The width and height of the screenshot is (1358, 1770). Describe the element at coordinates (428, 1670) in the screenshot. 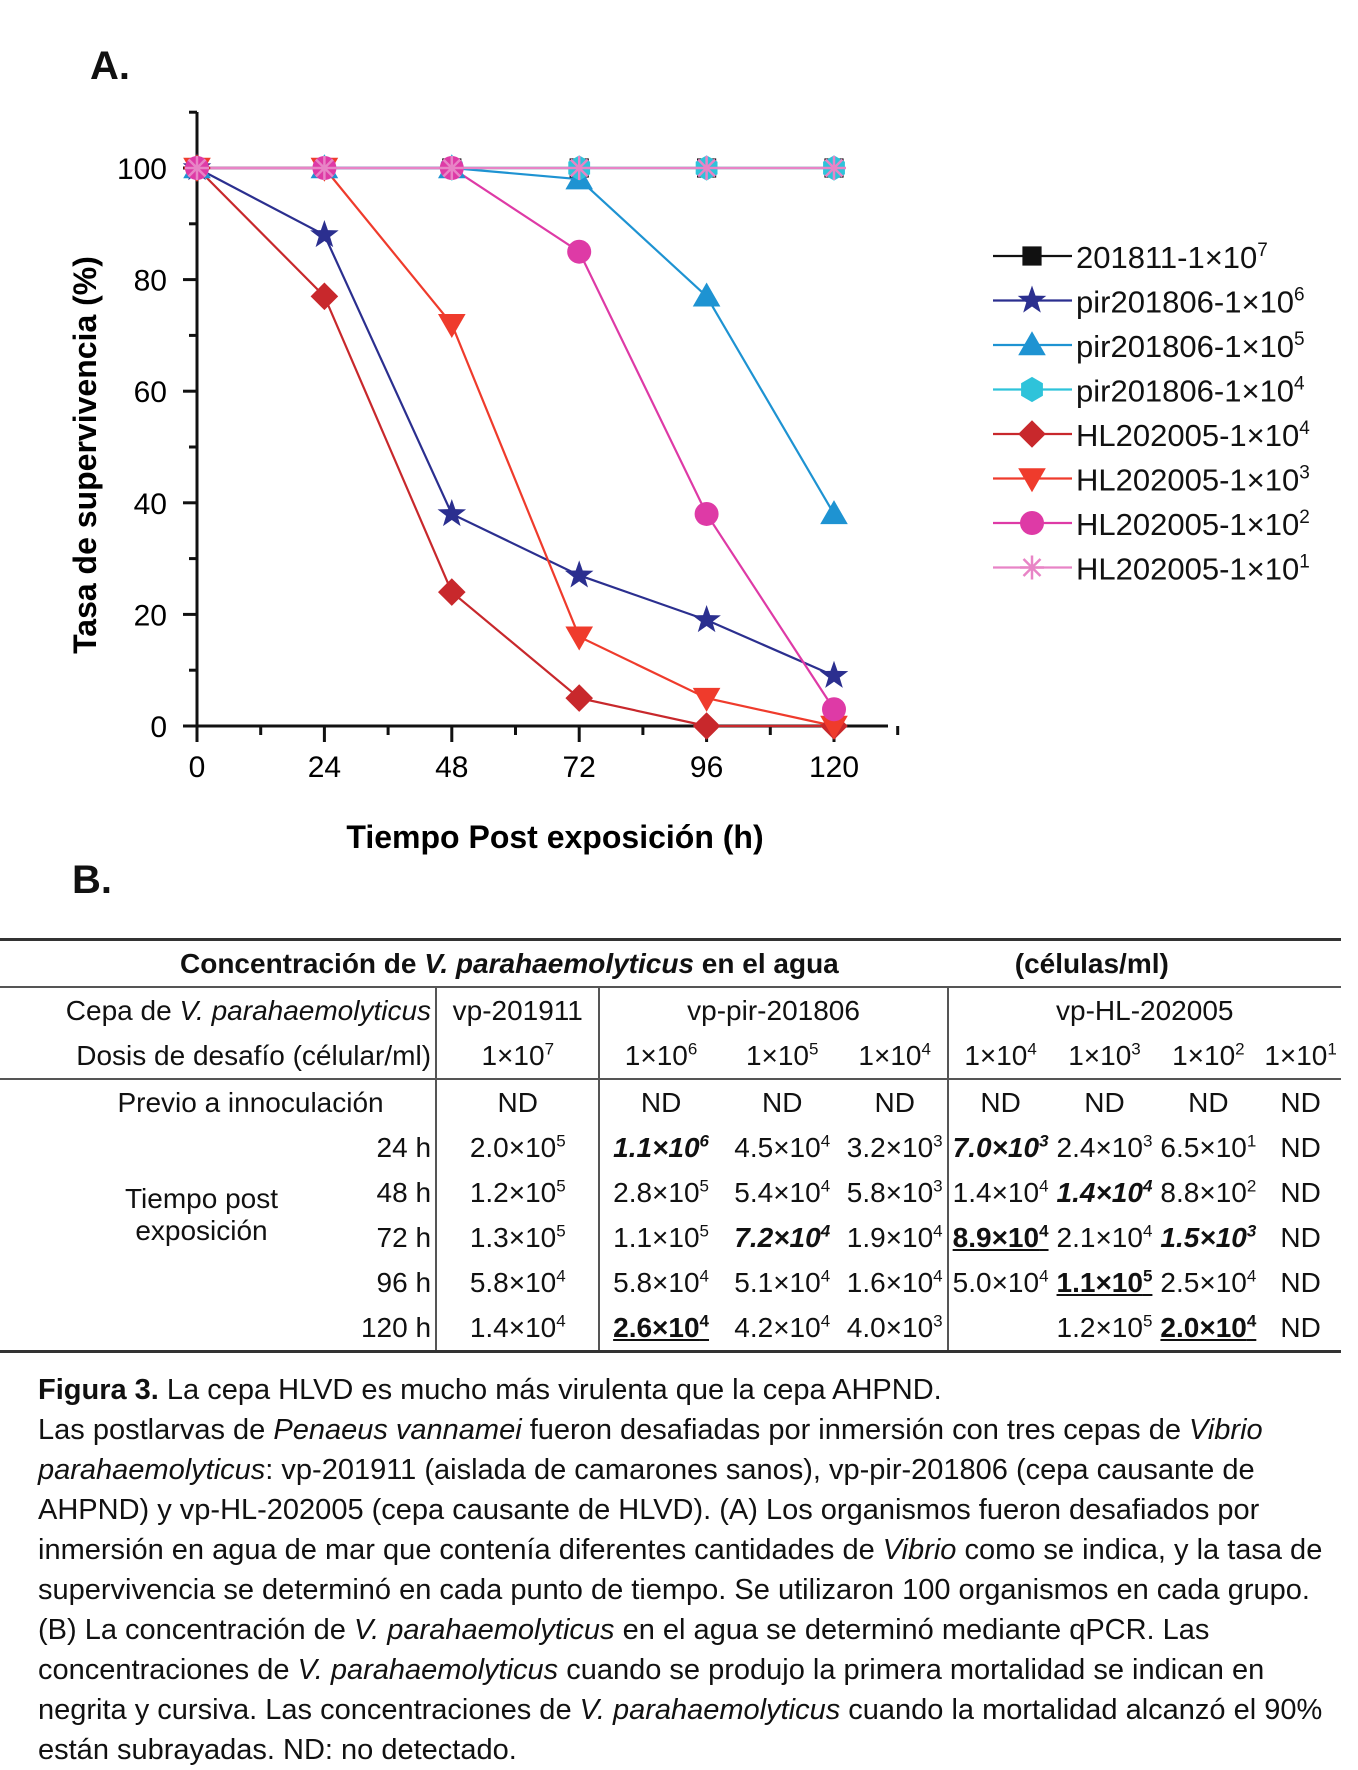

I see `caption-italic: V. parahaemolyticus` at that location.